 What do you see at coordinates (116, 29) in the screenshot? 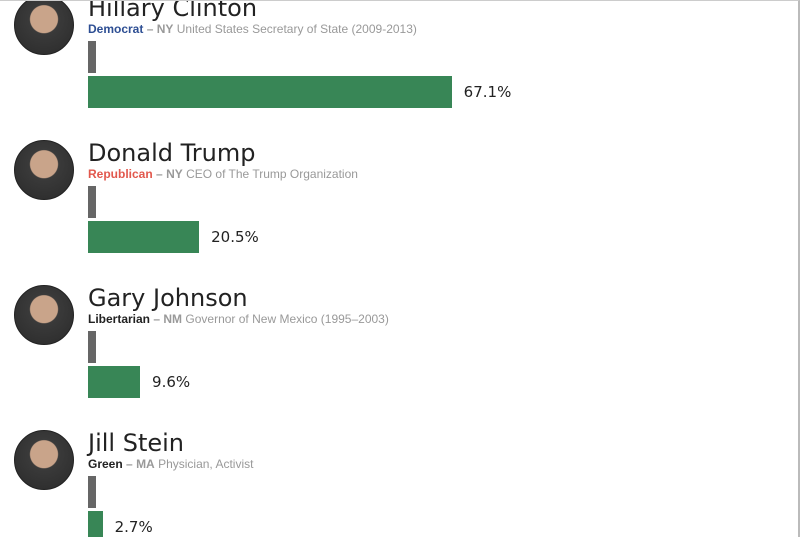
I see `party: Democrat` at bounding box center [116, 29].